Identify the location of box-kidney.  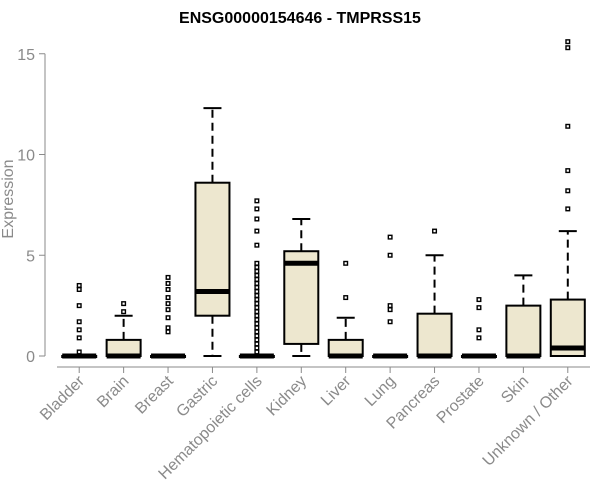
(301, 287).